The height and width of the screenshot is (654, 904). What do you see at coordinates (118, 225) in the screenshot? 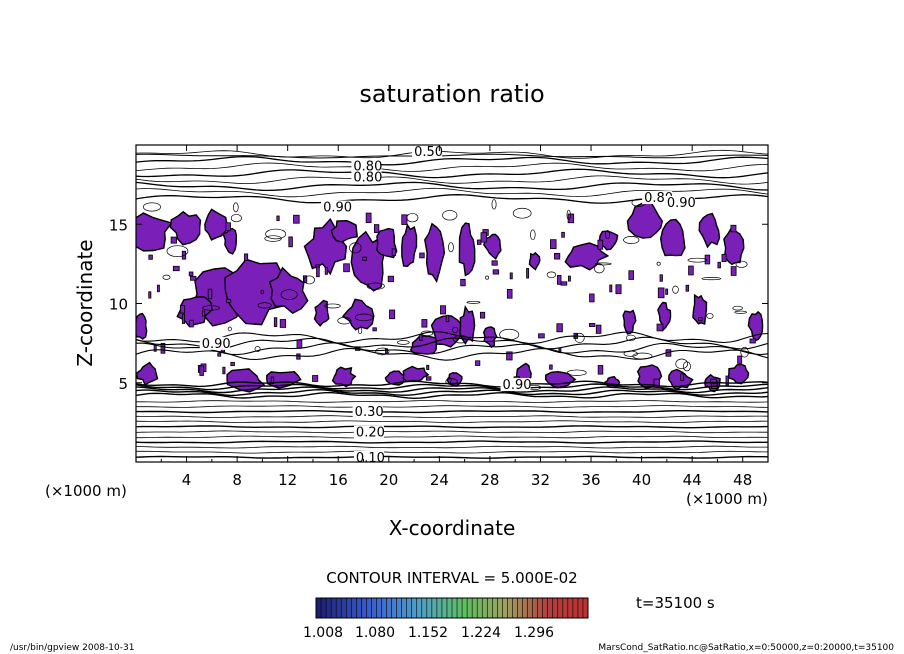
I see `y-tick-label: 15` at bounding box center [118, 225].